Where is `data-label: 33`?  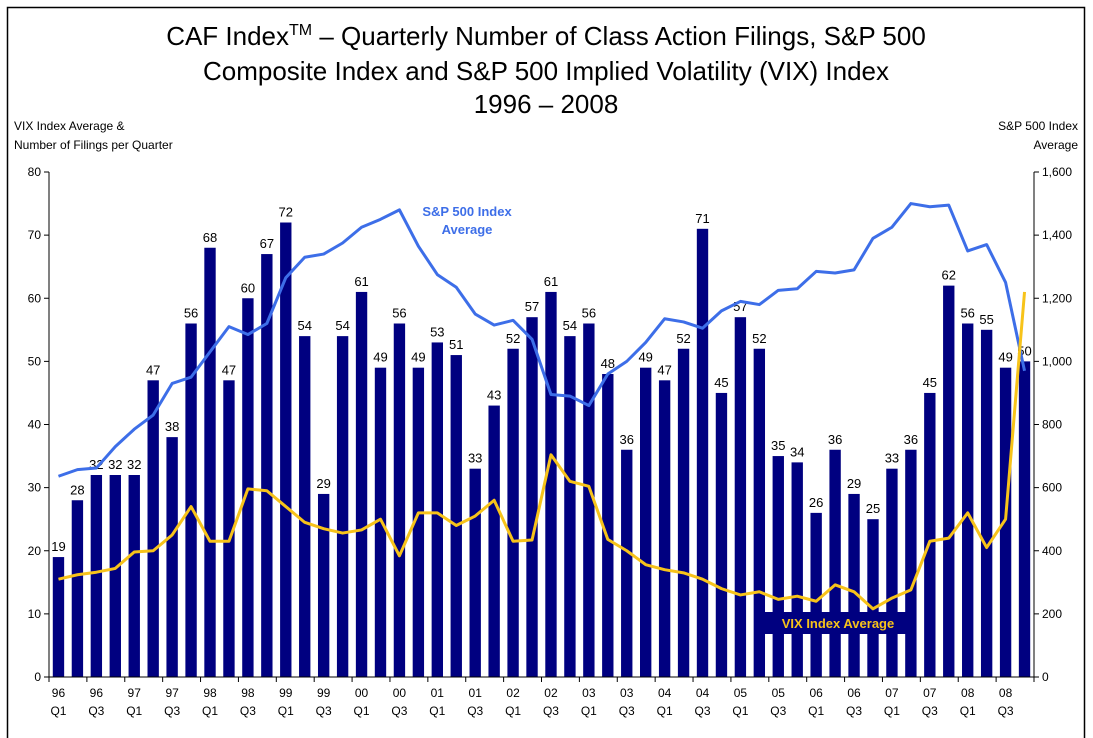
data-label: 33 is located at coordinates (892, 458).